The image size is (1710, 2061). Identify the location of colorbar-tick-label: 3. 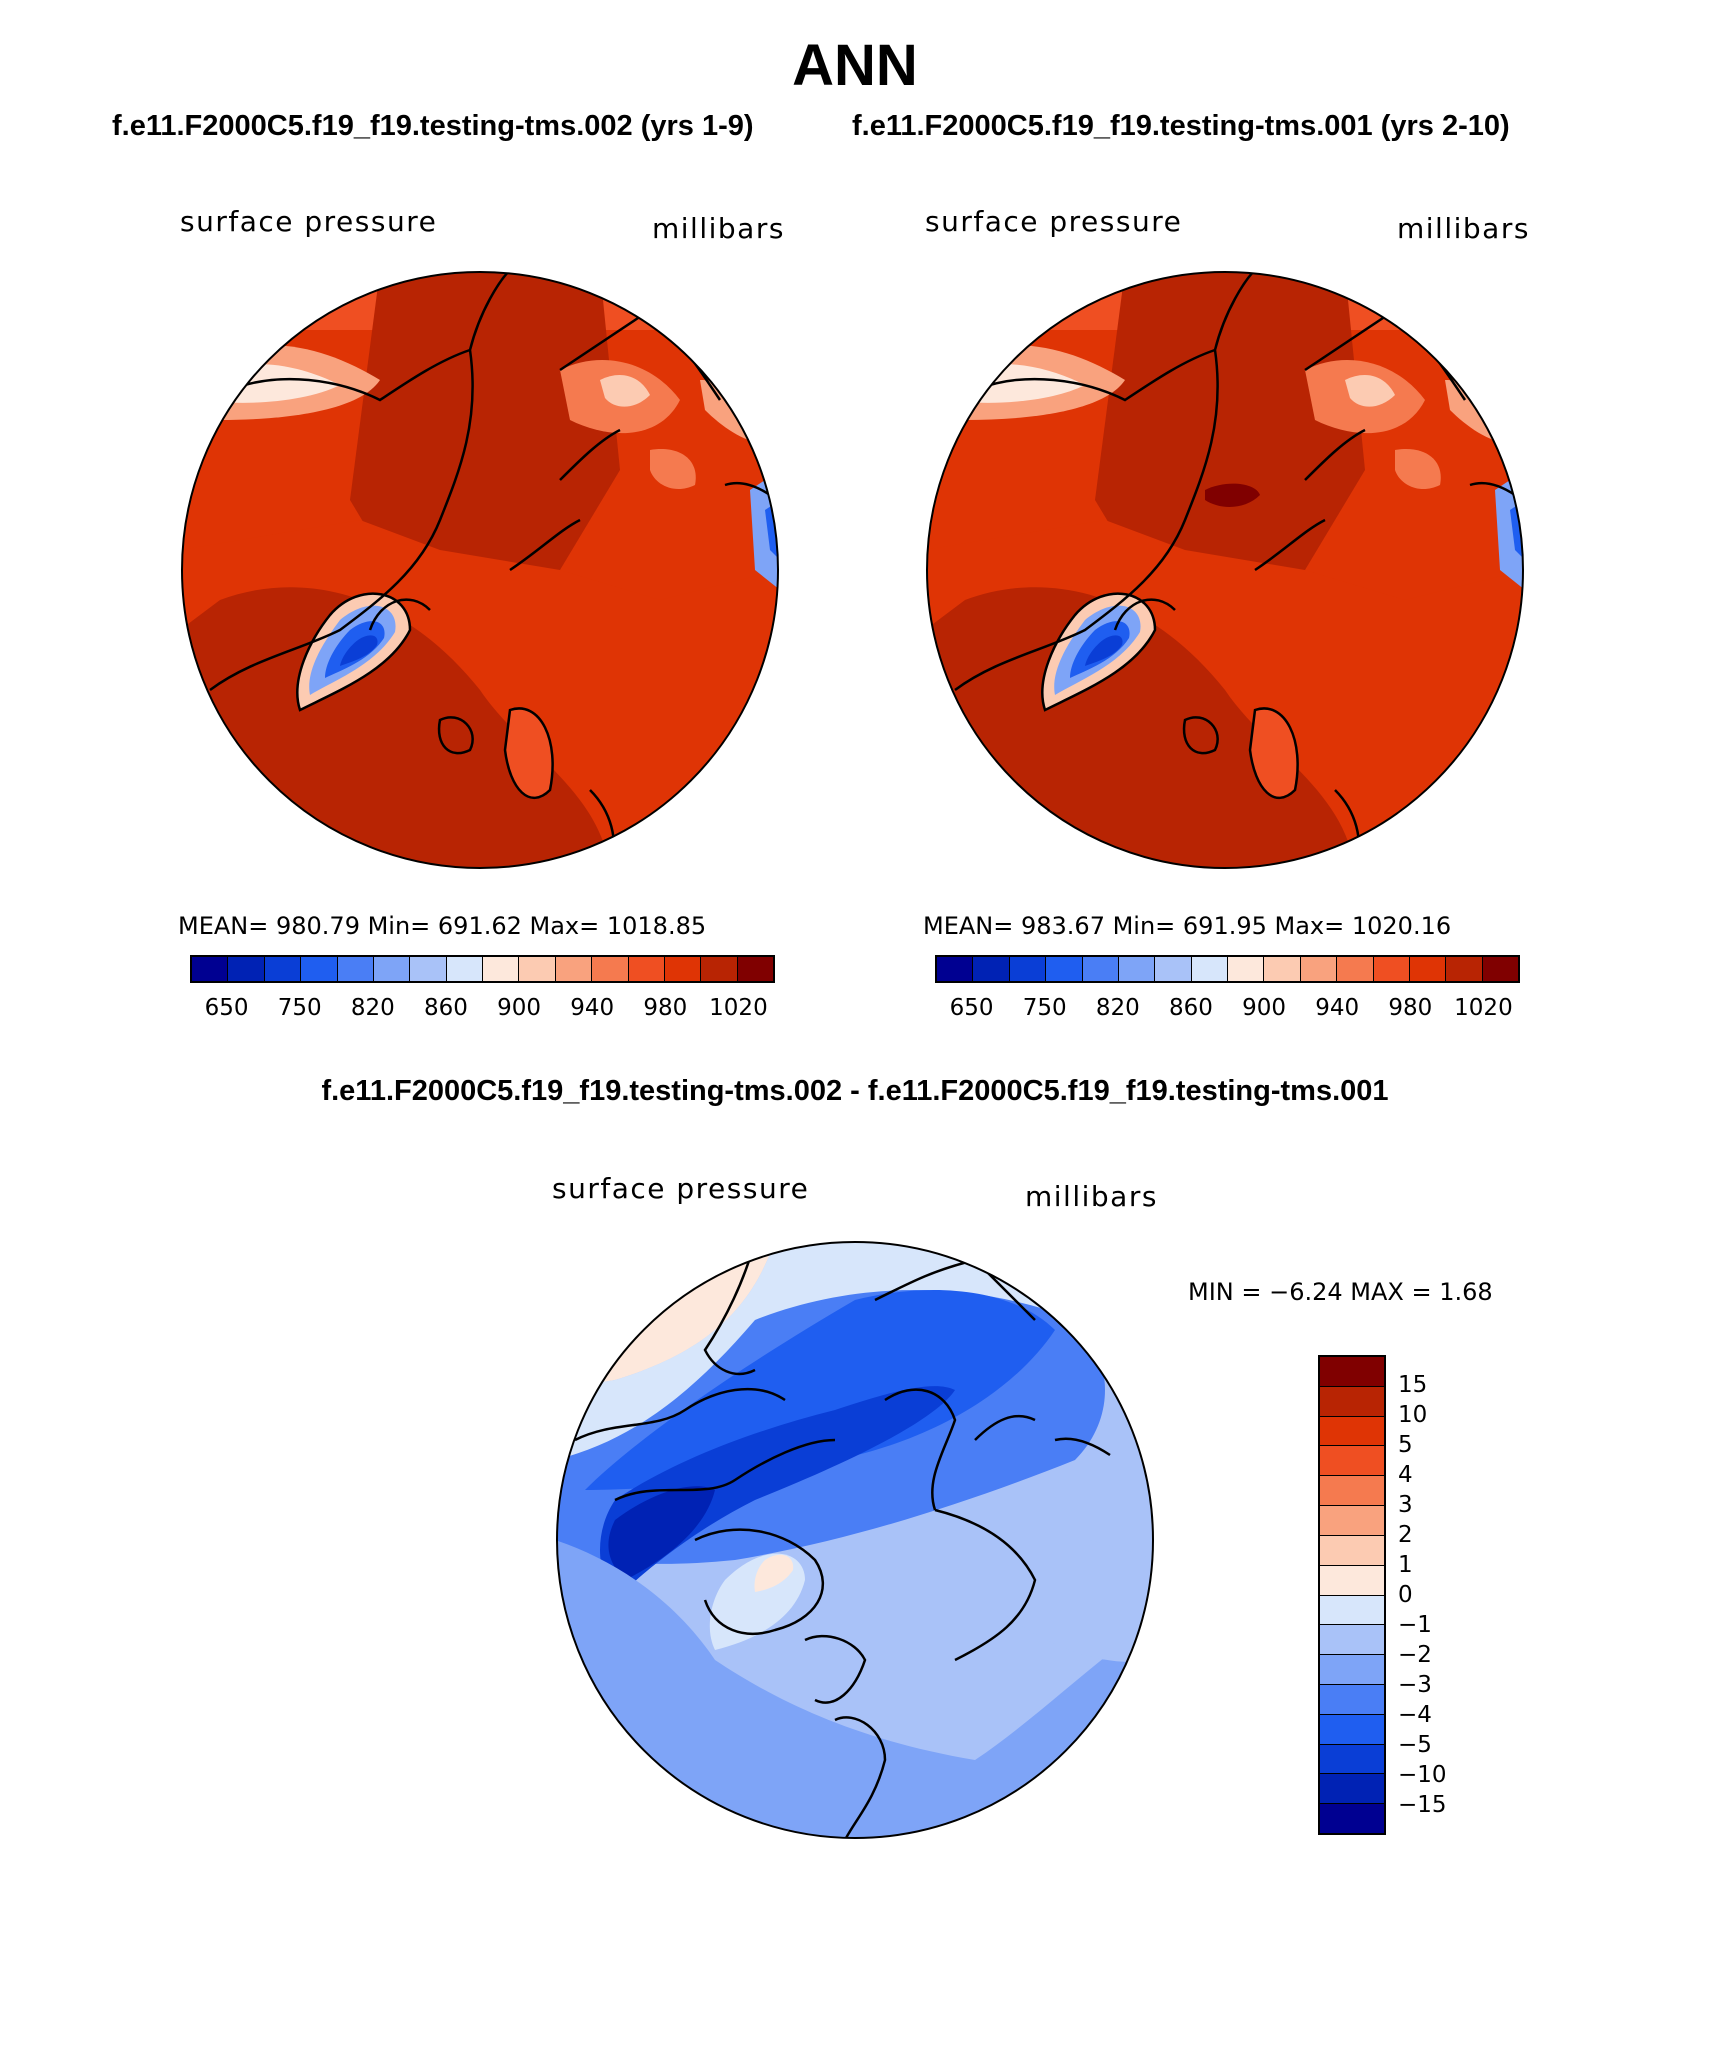
(1405, 1505).